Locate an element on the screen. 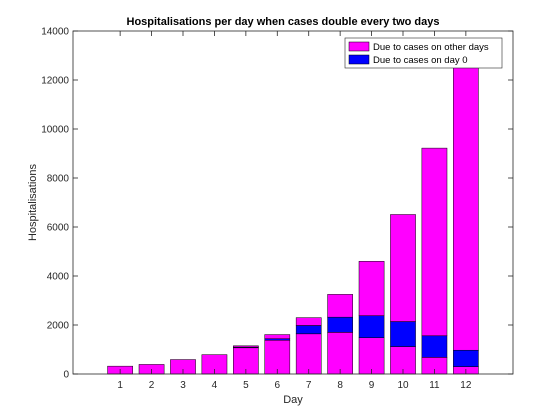 This screenshot has height=420, width=560. x-tick-label: 11 is located at coordinates (434, 385).